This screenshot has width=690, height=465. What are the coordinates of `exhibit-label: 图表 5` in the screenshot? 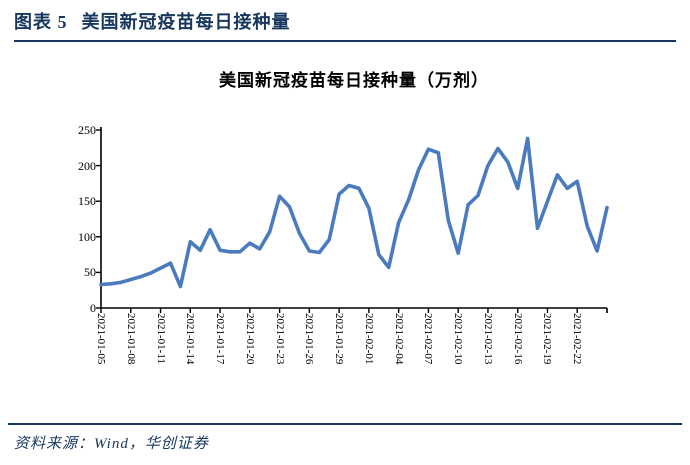 It's located at (41, 22).